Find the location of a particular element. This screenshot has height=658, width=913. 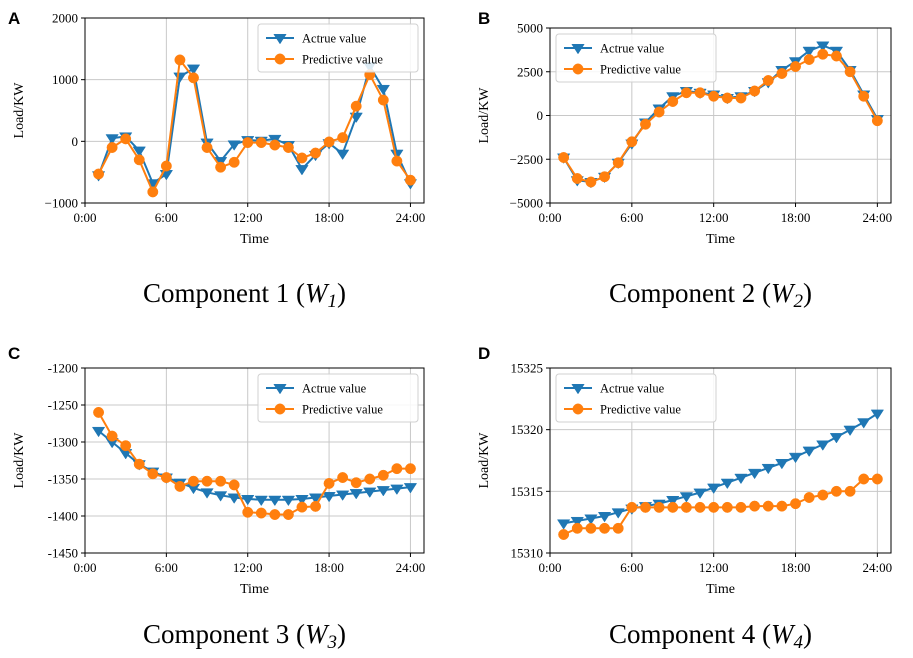

panel-caption: Component 3 (W3) is located at coordinates (244, 636).